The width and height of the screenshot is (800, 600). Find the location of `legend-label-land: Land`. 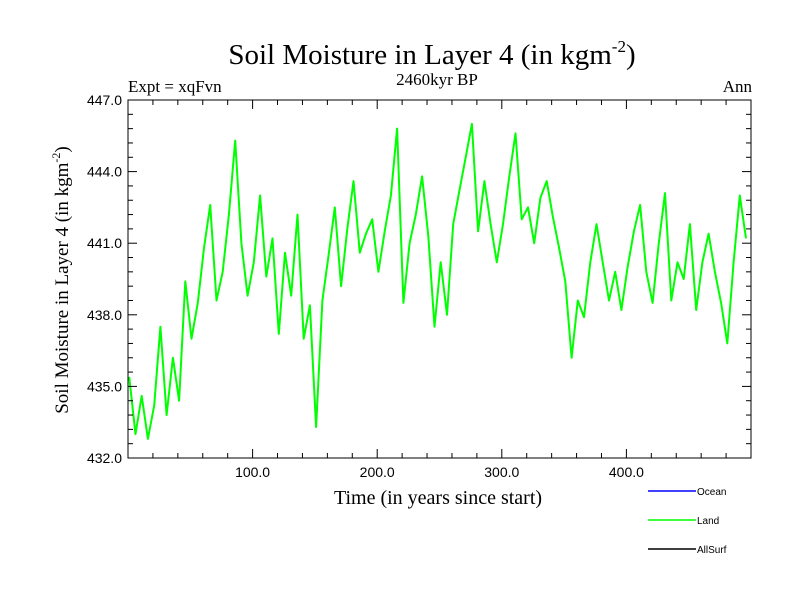

legend-label-land: Land is located at coordinates (708, 521).